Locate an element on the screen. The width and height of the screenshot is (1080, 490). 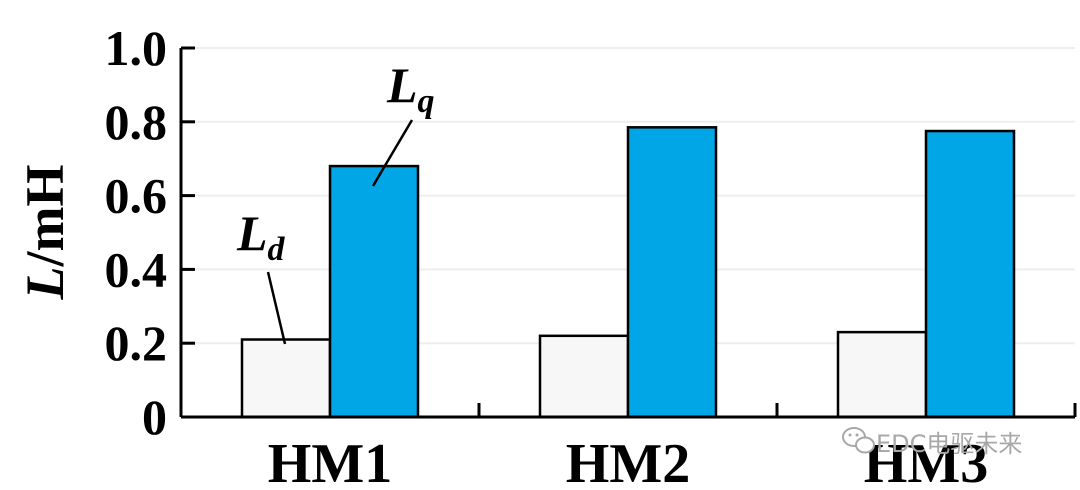
y-tick-label: 1.0 is located at coordinates (136, 48).